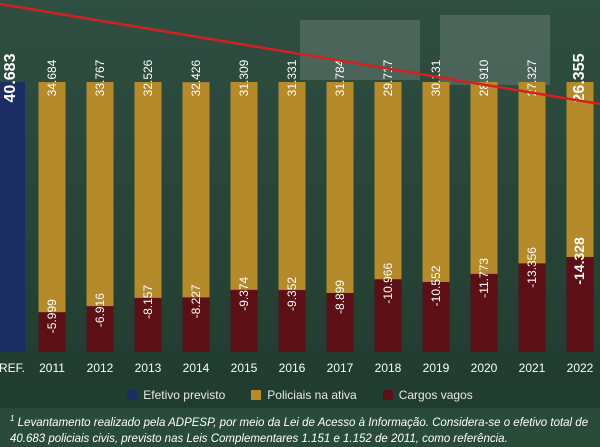  Describe the element at coordinates (495, 50) in the screenshot. I see `background-photo` at that location.